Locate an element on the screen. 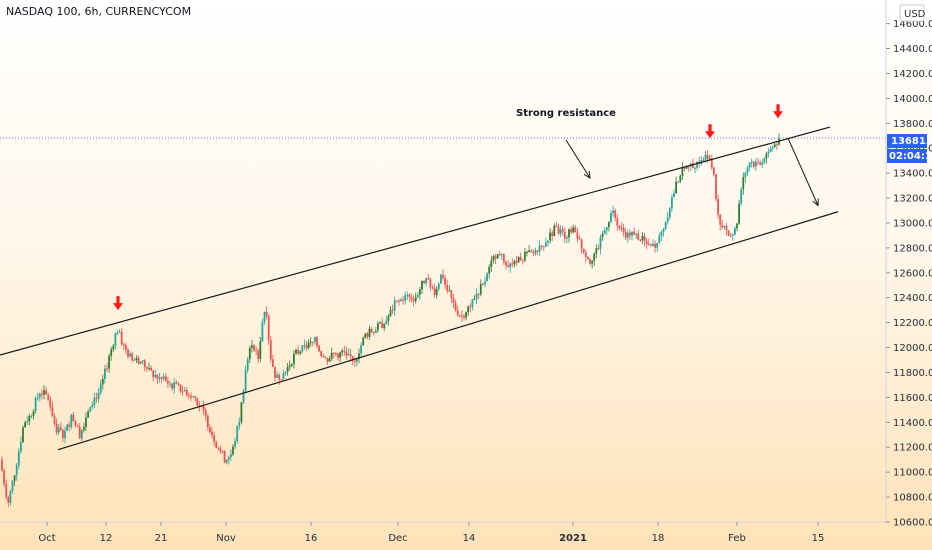 This screenshot has height=550, width=932. currency-button: USD is located at coordinates (912, 13).